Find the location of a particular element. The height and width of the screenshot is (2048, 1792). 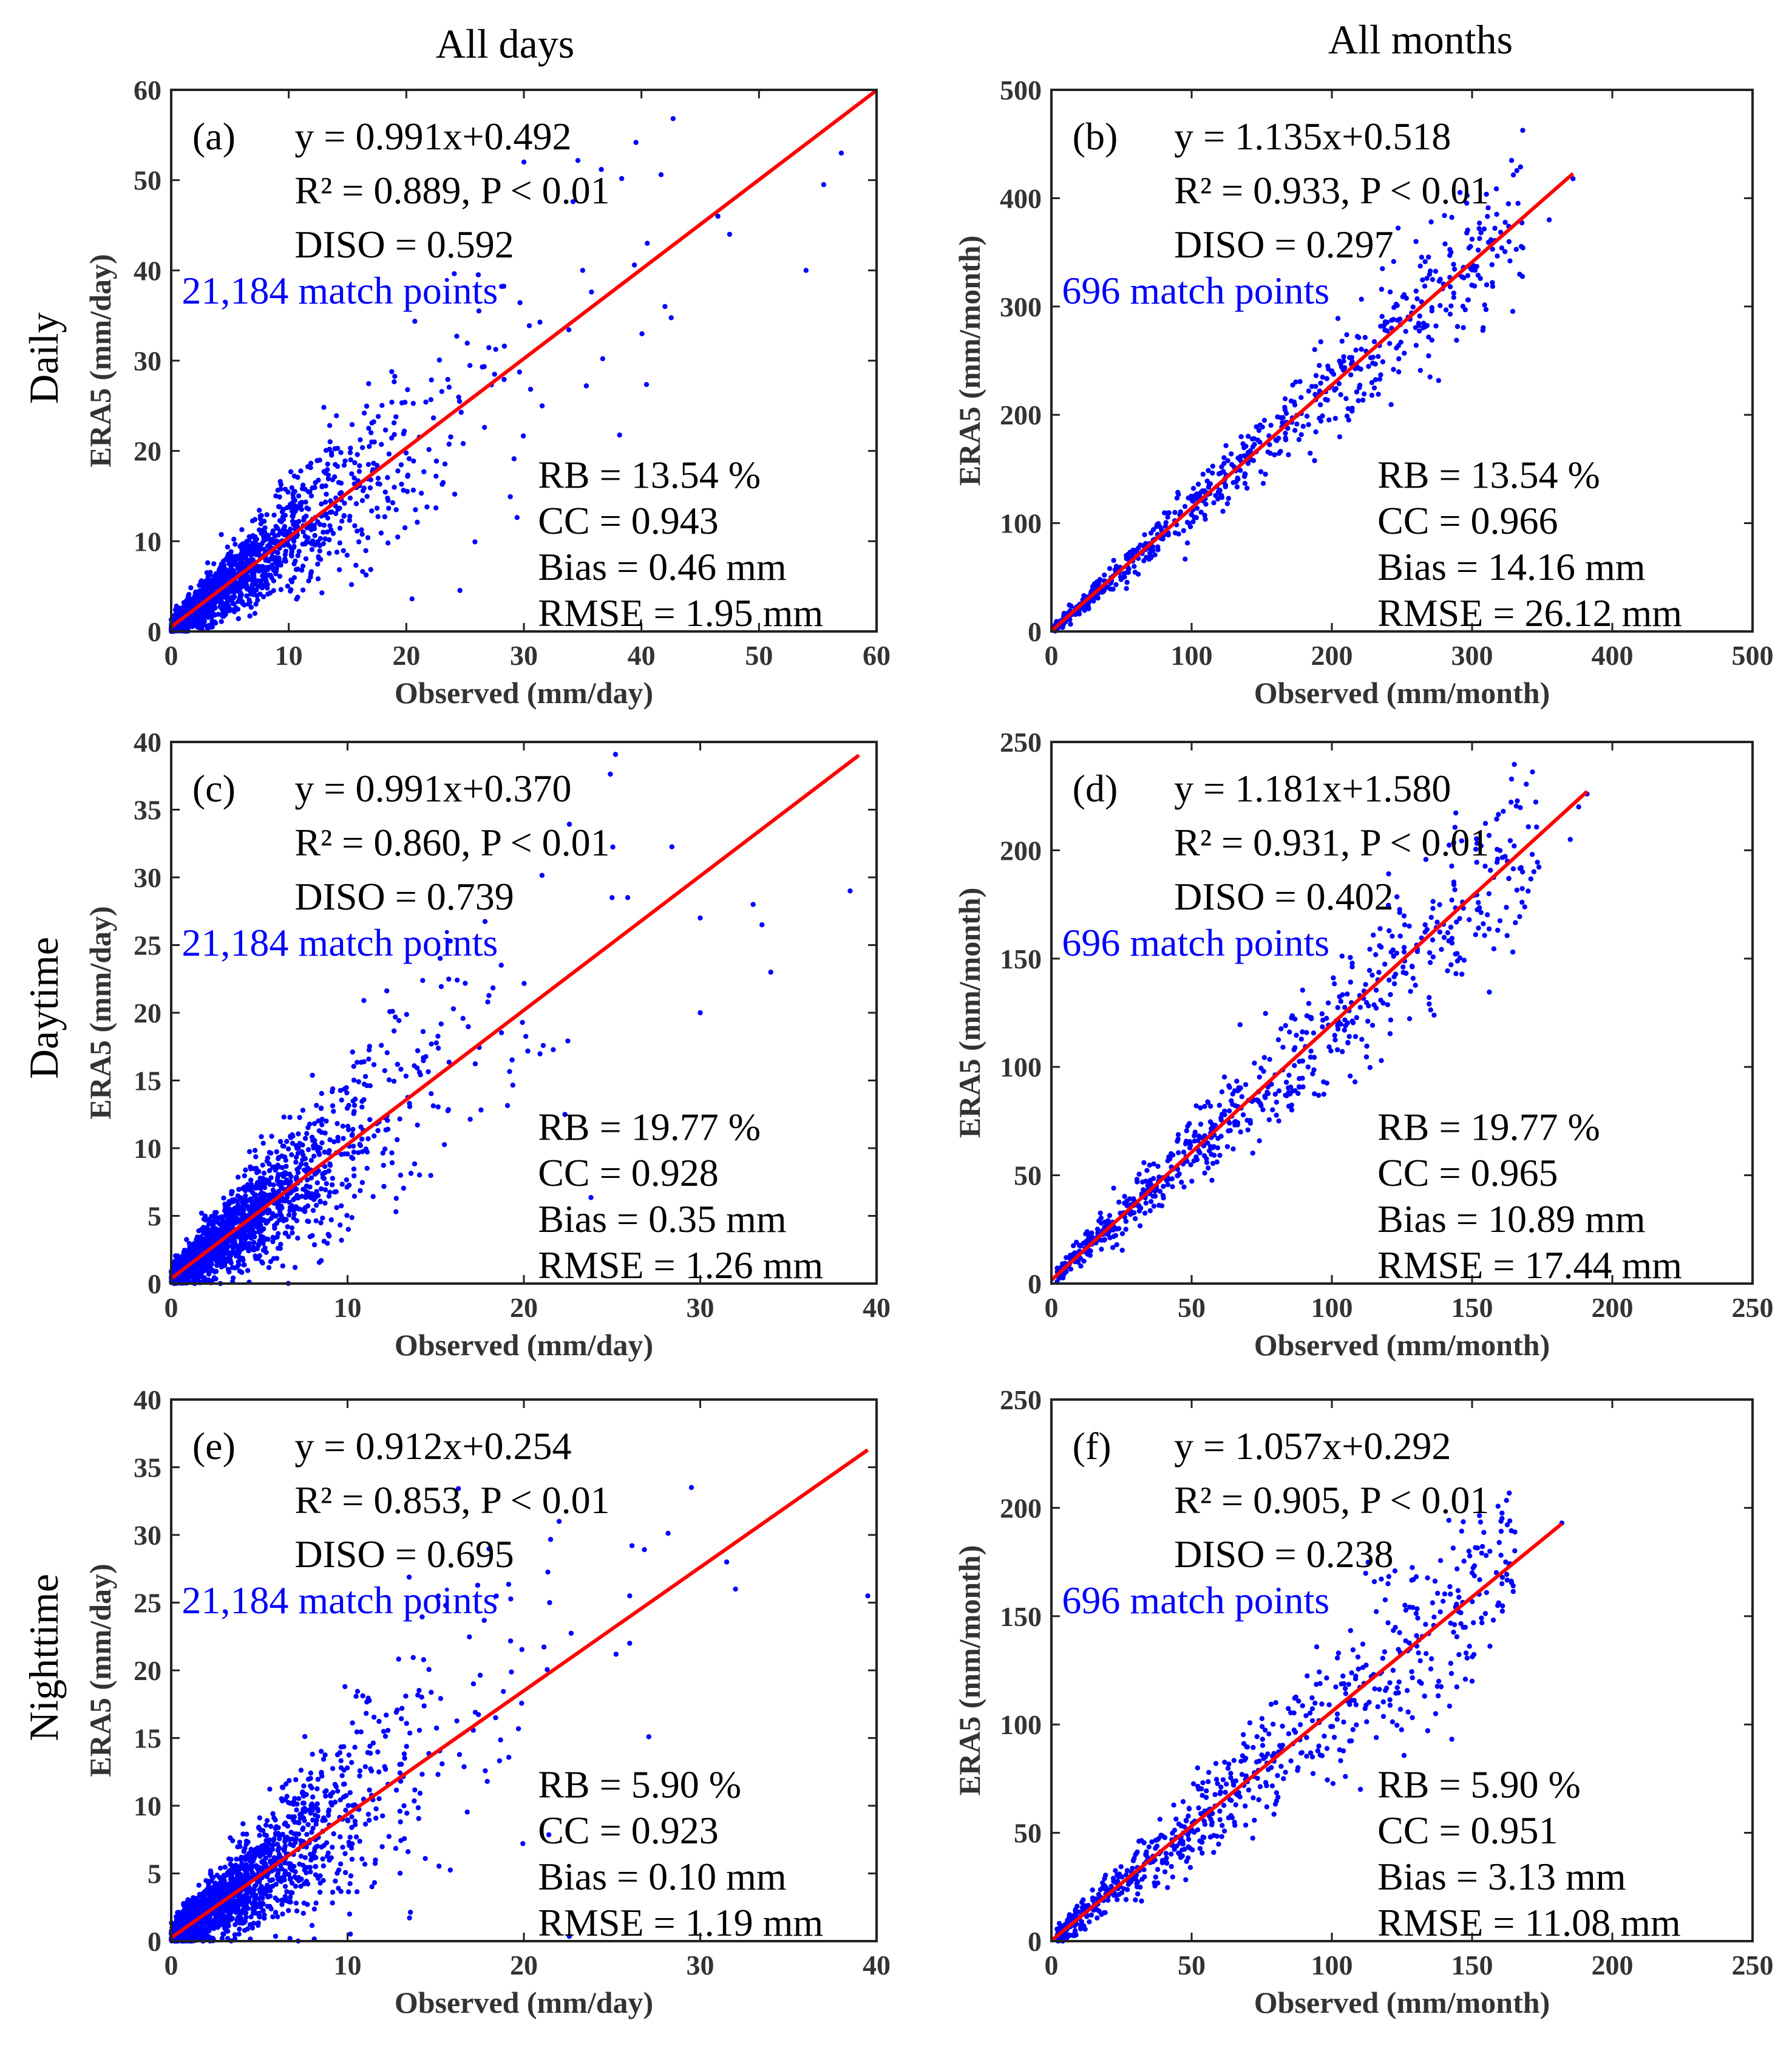

cc-text: CC = 0.943 is located at coordinates (628, 520).